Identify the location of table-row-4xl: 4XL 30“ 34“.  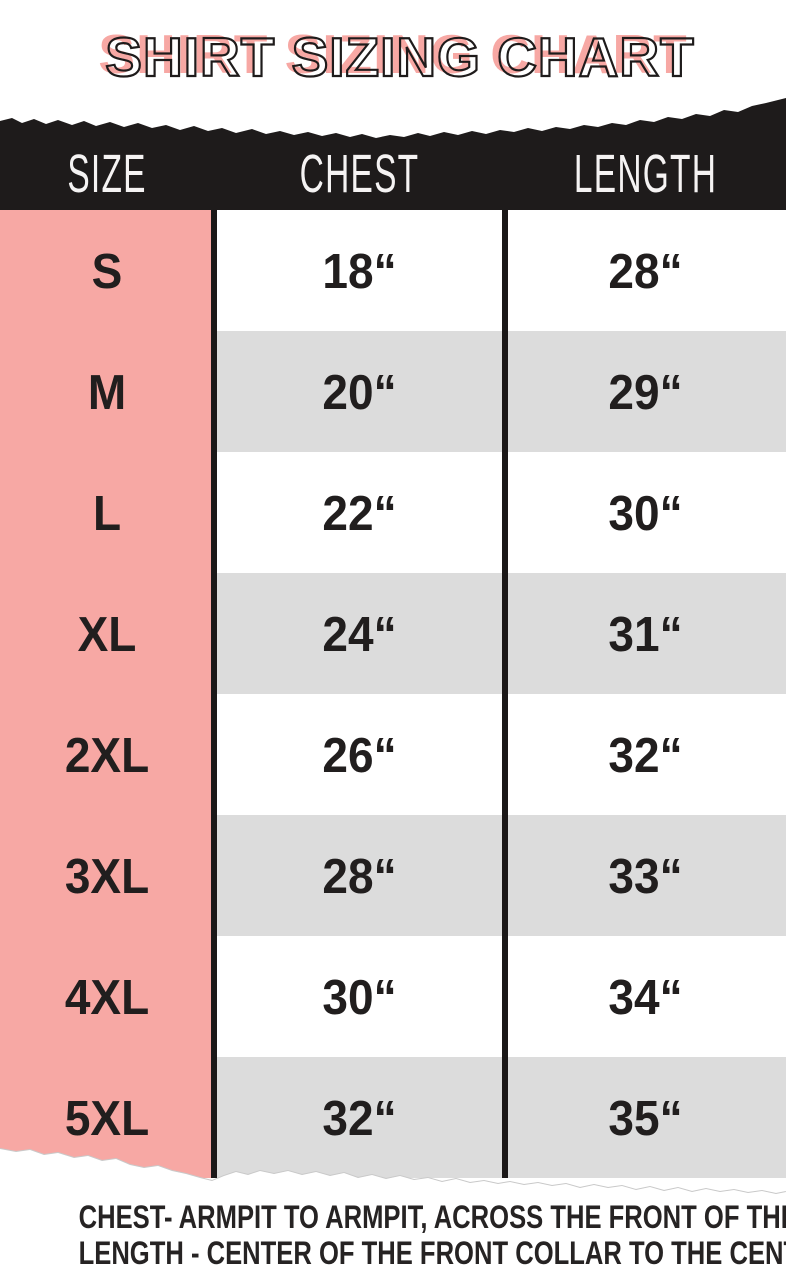
(393, 996).